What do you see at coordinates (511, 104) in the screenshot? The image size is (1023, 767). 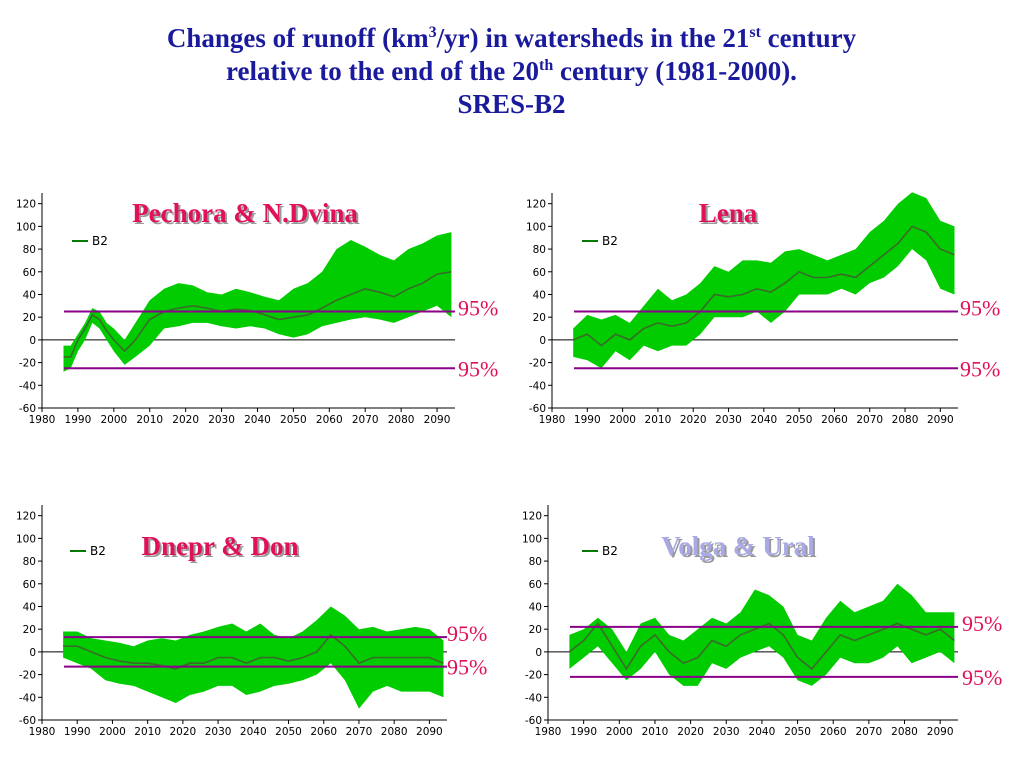 I see `title-line-3: SRES-B2` at bounding box center [511, 104].